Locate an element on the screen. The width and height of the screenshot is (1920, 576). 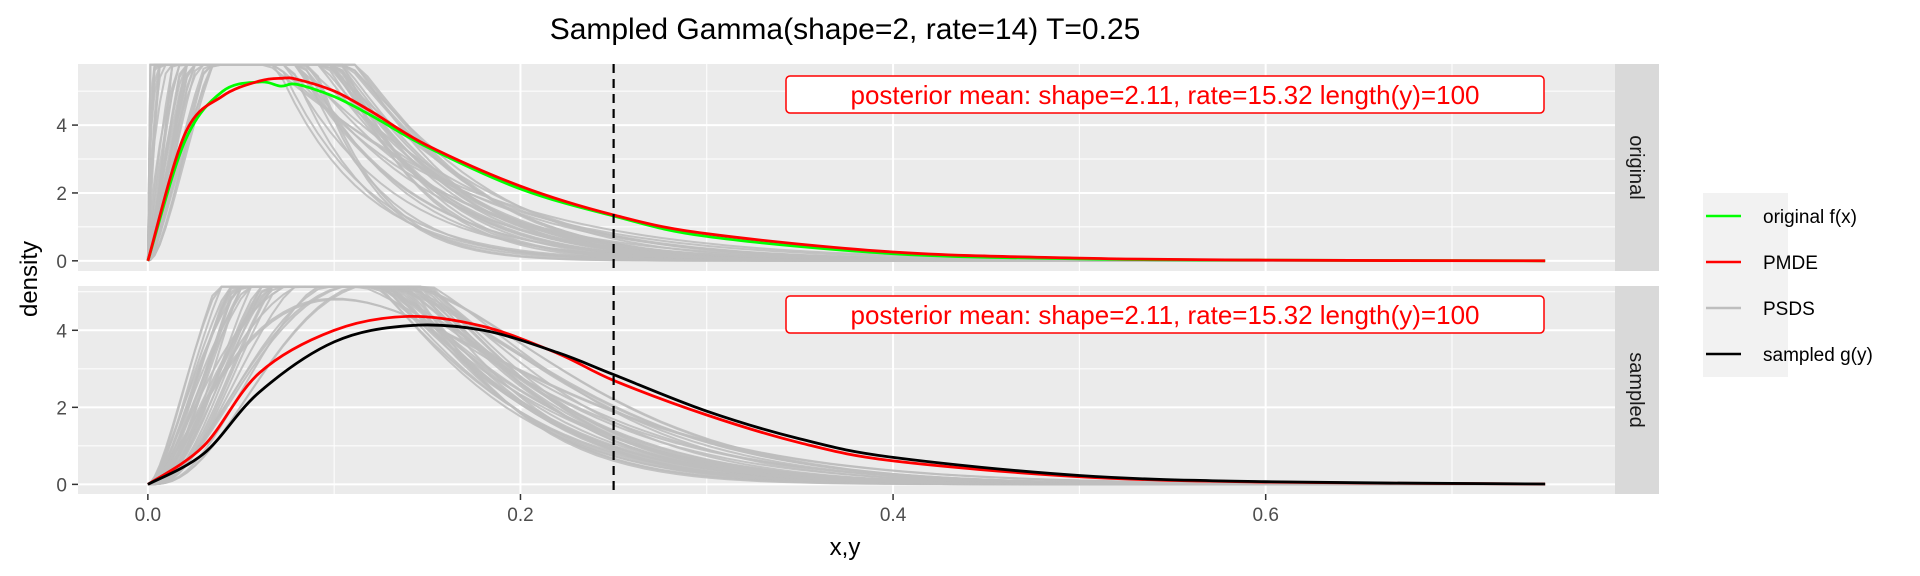
x-tick-label: 0.2 is located at coordinates (520, 515).